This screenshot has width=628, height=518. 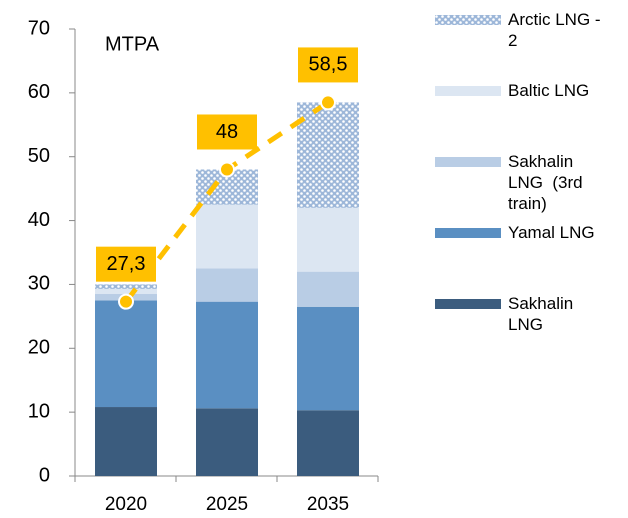 What do you see at coordinates (39, 92) in the screenshot?
I see `y-tick-label: 60` at bounding box center [39, 92].